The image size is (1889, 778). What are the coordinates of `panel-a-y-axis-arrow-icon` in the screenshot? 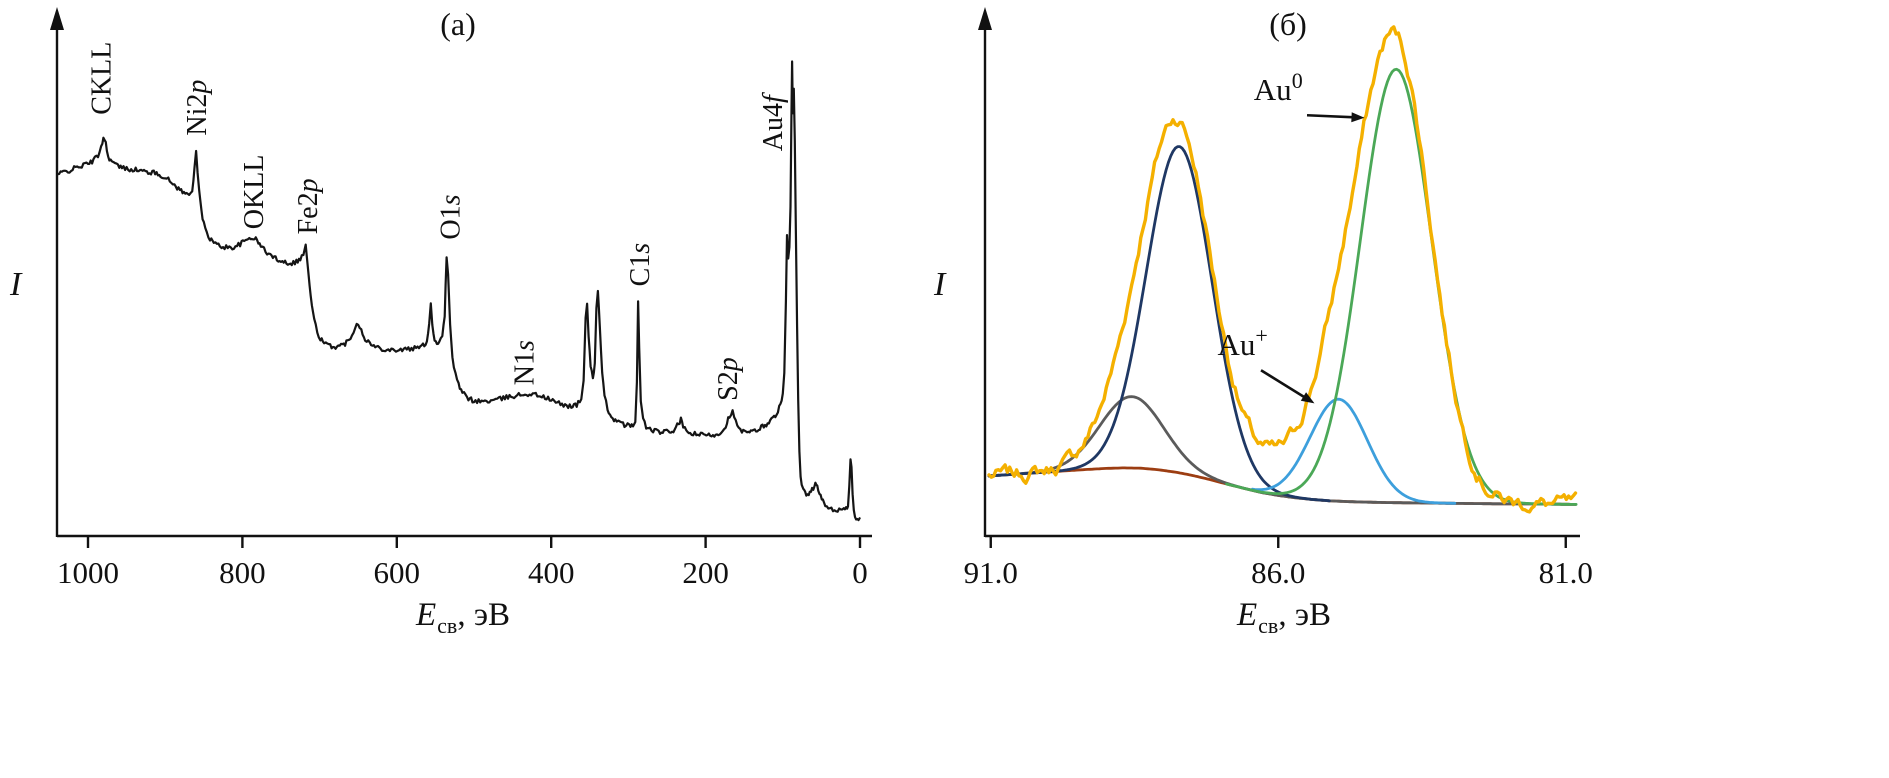 It's located at (57, 18).